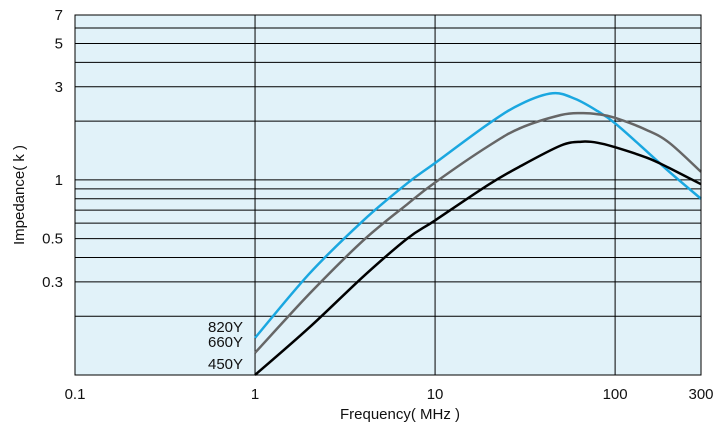  I want to click on x-tick-label: 1, so click(255, 394).